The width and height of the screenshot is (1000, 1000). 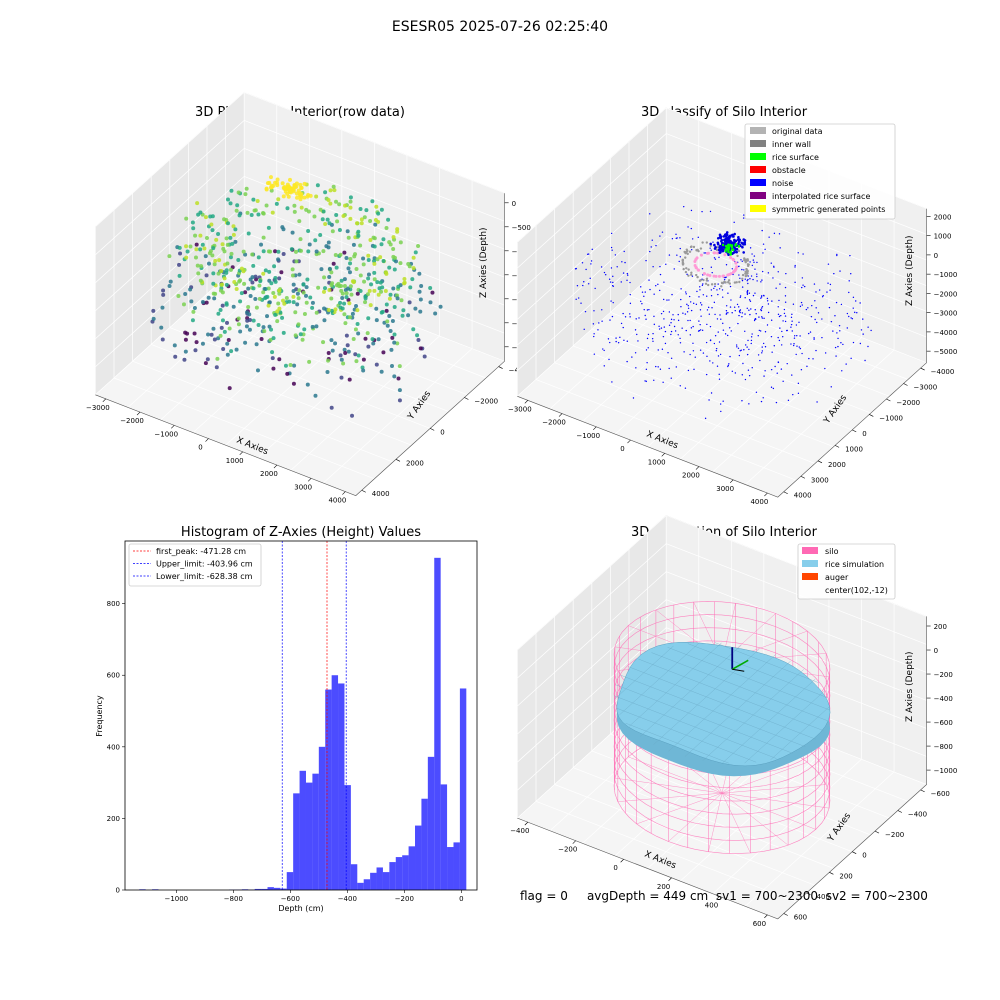 I want to click on legend-label: Upper_limit: -403.96 cm, so click(x=204, y=564).